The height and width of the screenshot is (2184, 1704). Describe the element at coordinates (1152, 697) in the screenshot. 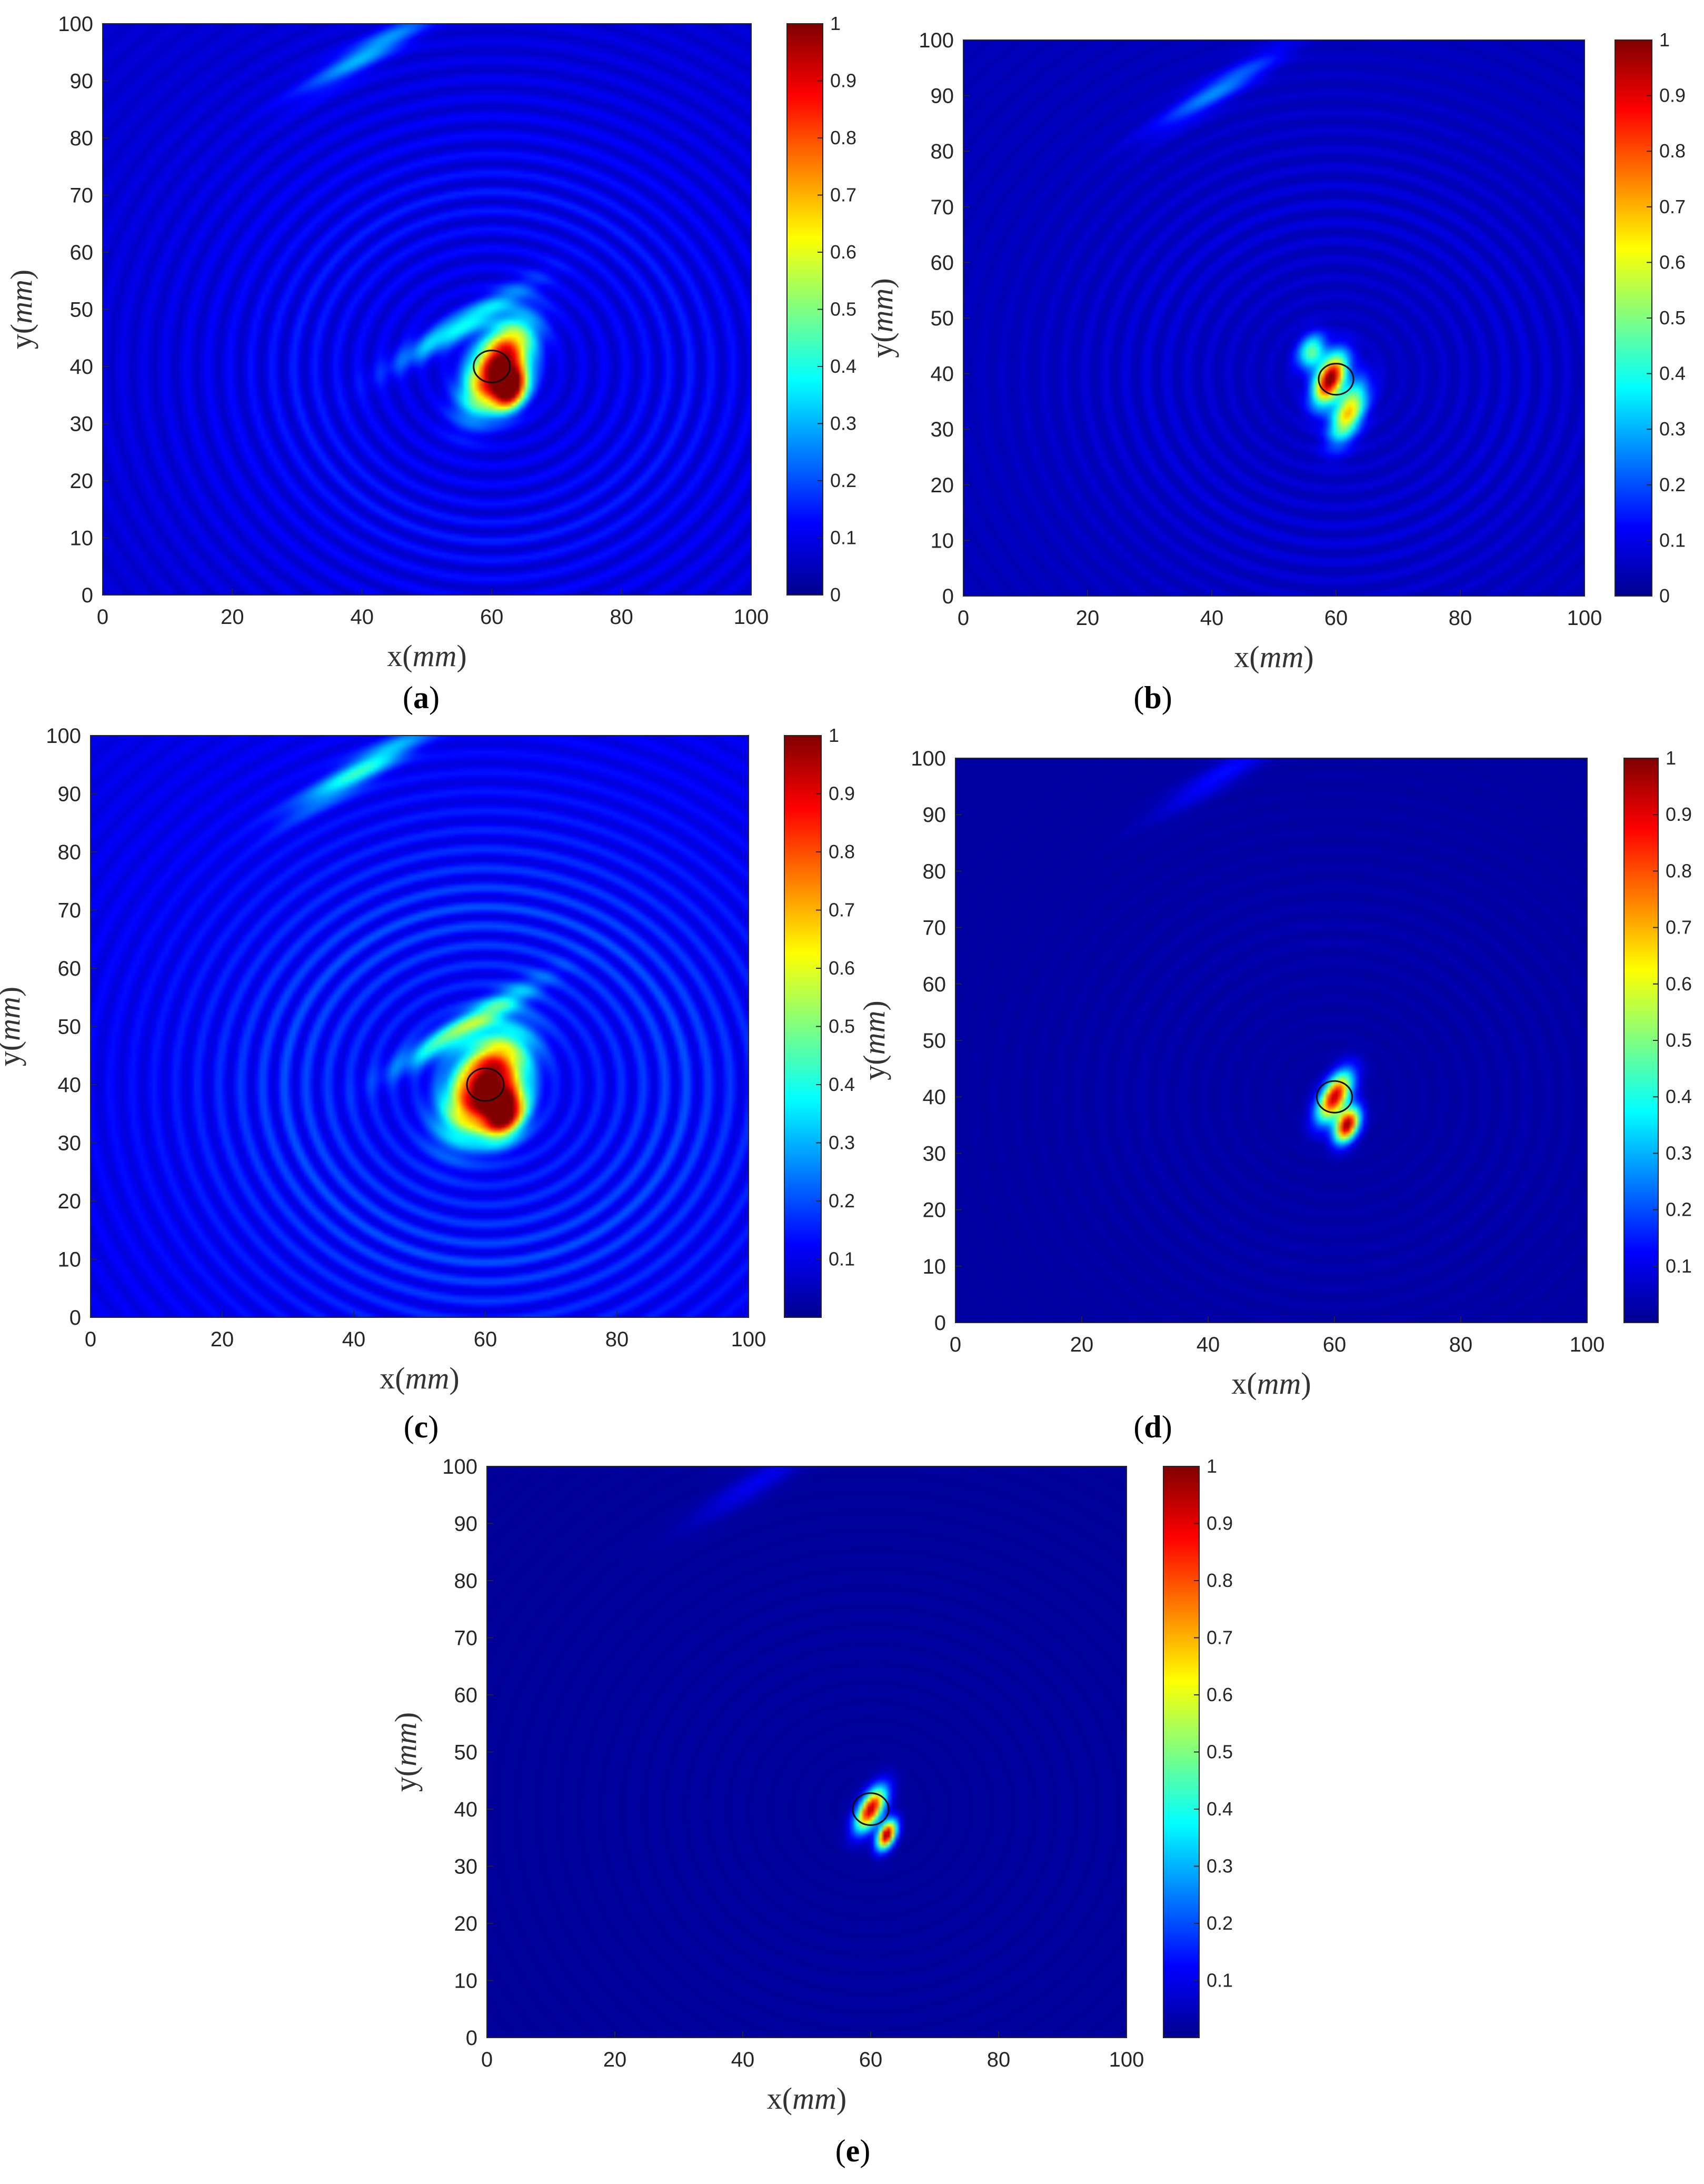

I see `panel-caption: (b)` at that location.